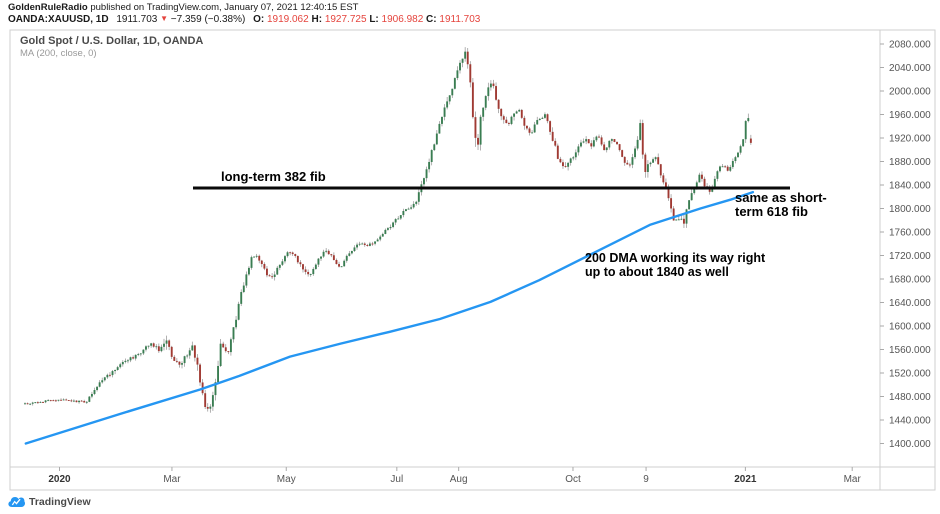 The width and height of the screenshot is (940, 514). What do you see at coordinates (781, 197) in the screenshot?
I see `annotation-shortterm-fib-line1: same as short-` at bounding box center [781, 197].